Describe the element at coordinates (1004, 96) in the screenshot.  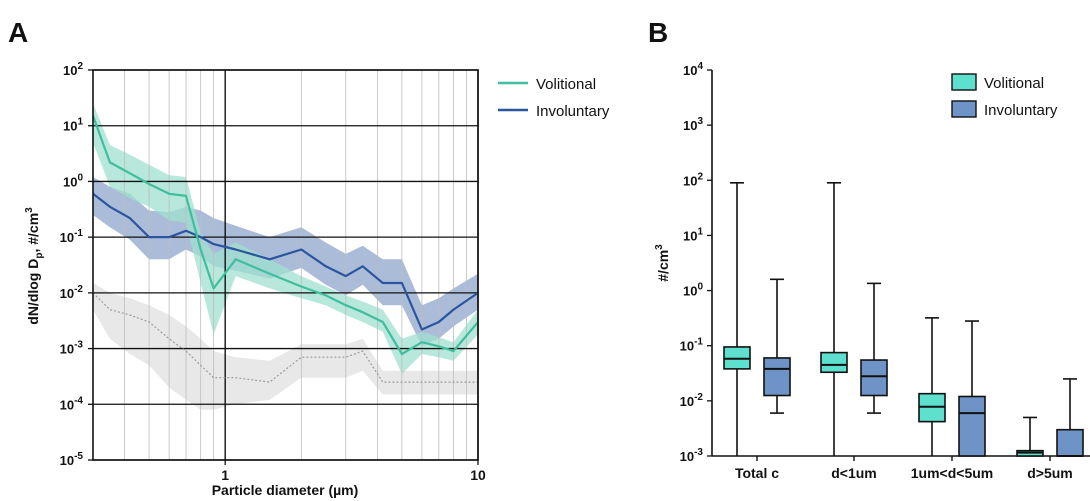
I see `panel-b-legend: Volitional Involuntary` at that location.